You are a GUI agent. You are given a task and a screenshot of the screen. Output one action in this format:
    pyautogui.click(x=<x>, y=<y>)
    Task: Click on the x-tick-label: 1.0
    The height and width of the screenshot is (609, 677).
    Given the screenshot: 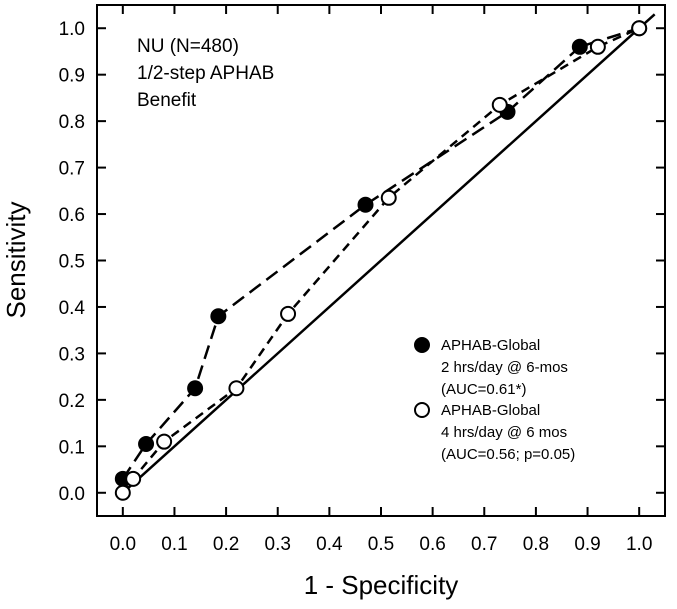 What is the action you would take?
    pyautogui.click(x=639, y=544)
    